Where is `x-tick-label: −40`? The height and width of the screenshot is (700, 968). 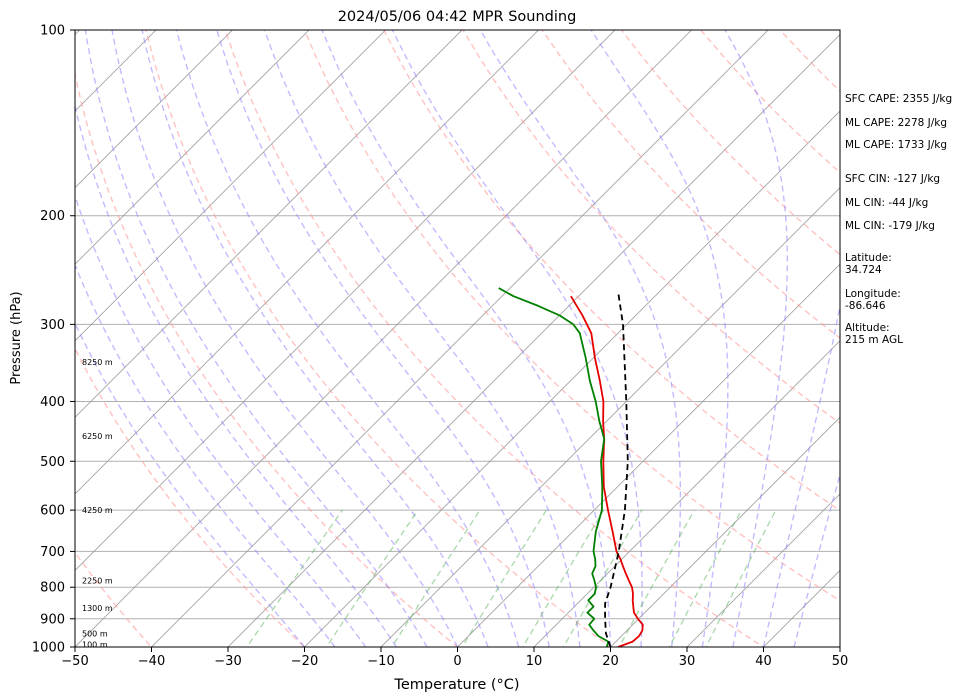
x-tick-label: −40 is located at coordinates (151, 661).